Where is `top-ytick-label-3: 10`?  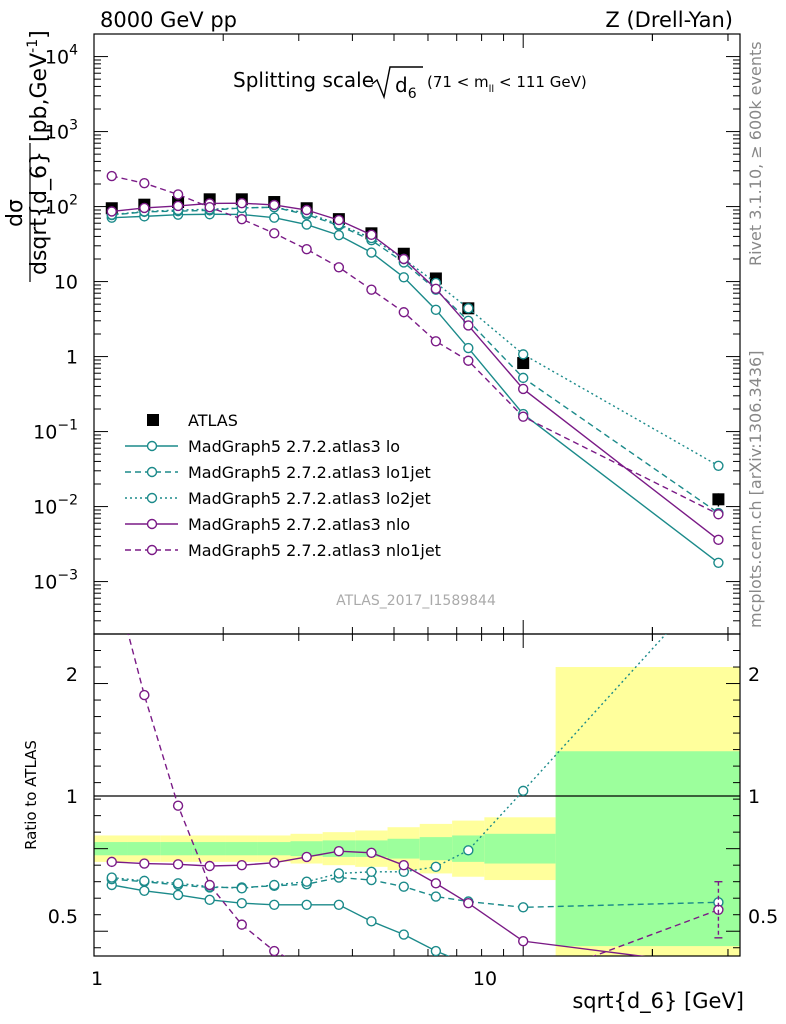
top-ytick-label-3: 10 is located at coordinates (66, 283).